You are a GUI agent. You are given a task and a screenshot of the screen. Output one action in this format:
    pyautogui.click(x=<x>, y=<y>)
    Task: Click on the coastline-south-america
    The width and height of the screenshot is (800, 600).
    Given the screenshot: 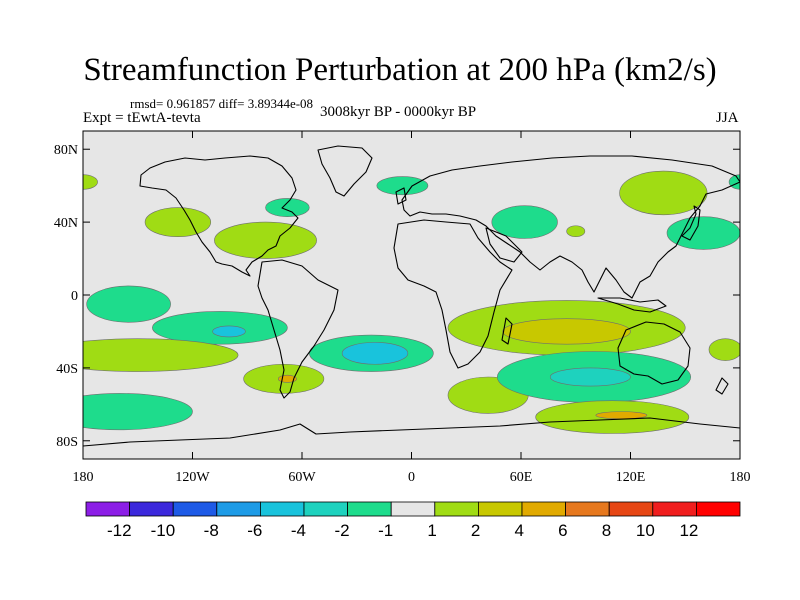 What is the action you would take?
    pyautogui.click(x=298, y=329)
    